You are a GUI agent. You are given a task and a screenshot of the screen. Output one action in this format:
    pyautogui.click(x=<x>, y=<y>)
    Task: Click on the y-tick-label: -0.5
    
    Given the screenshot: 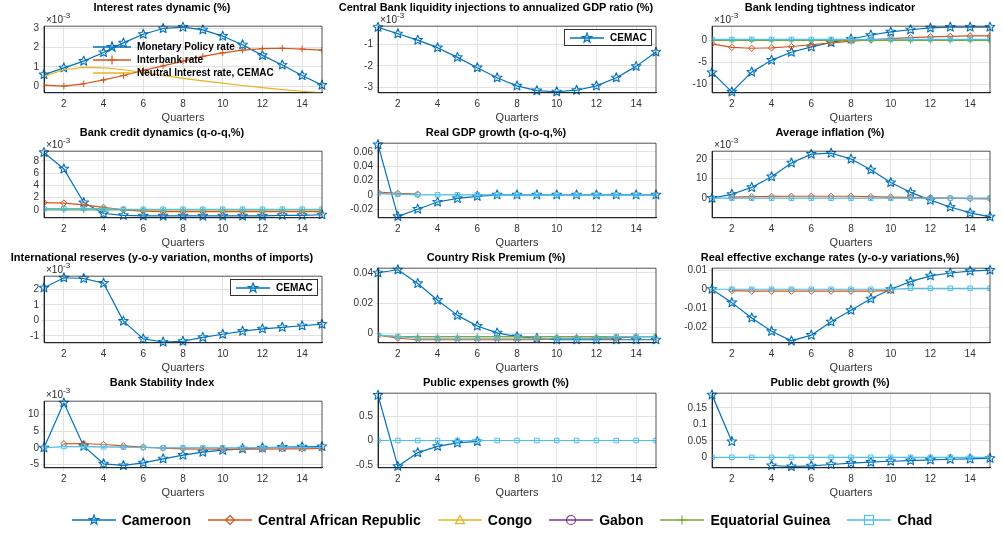 What is the action you would take?
    pyautogui.click(x=364, y=464)
    